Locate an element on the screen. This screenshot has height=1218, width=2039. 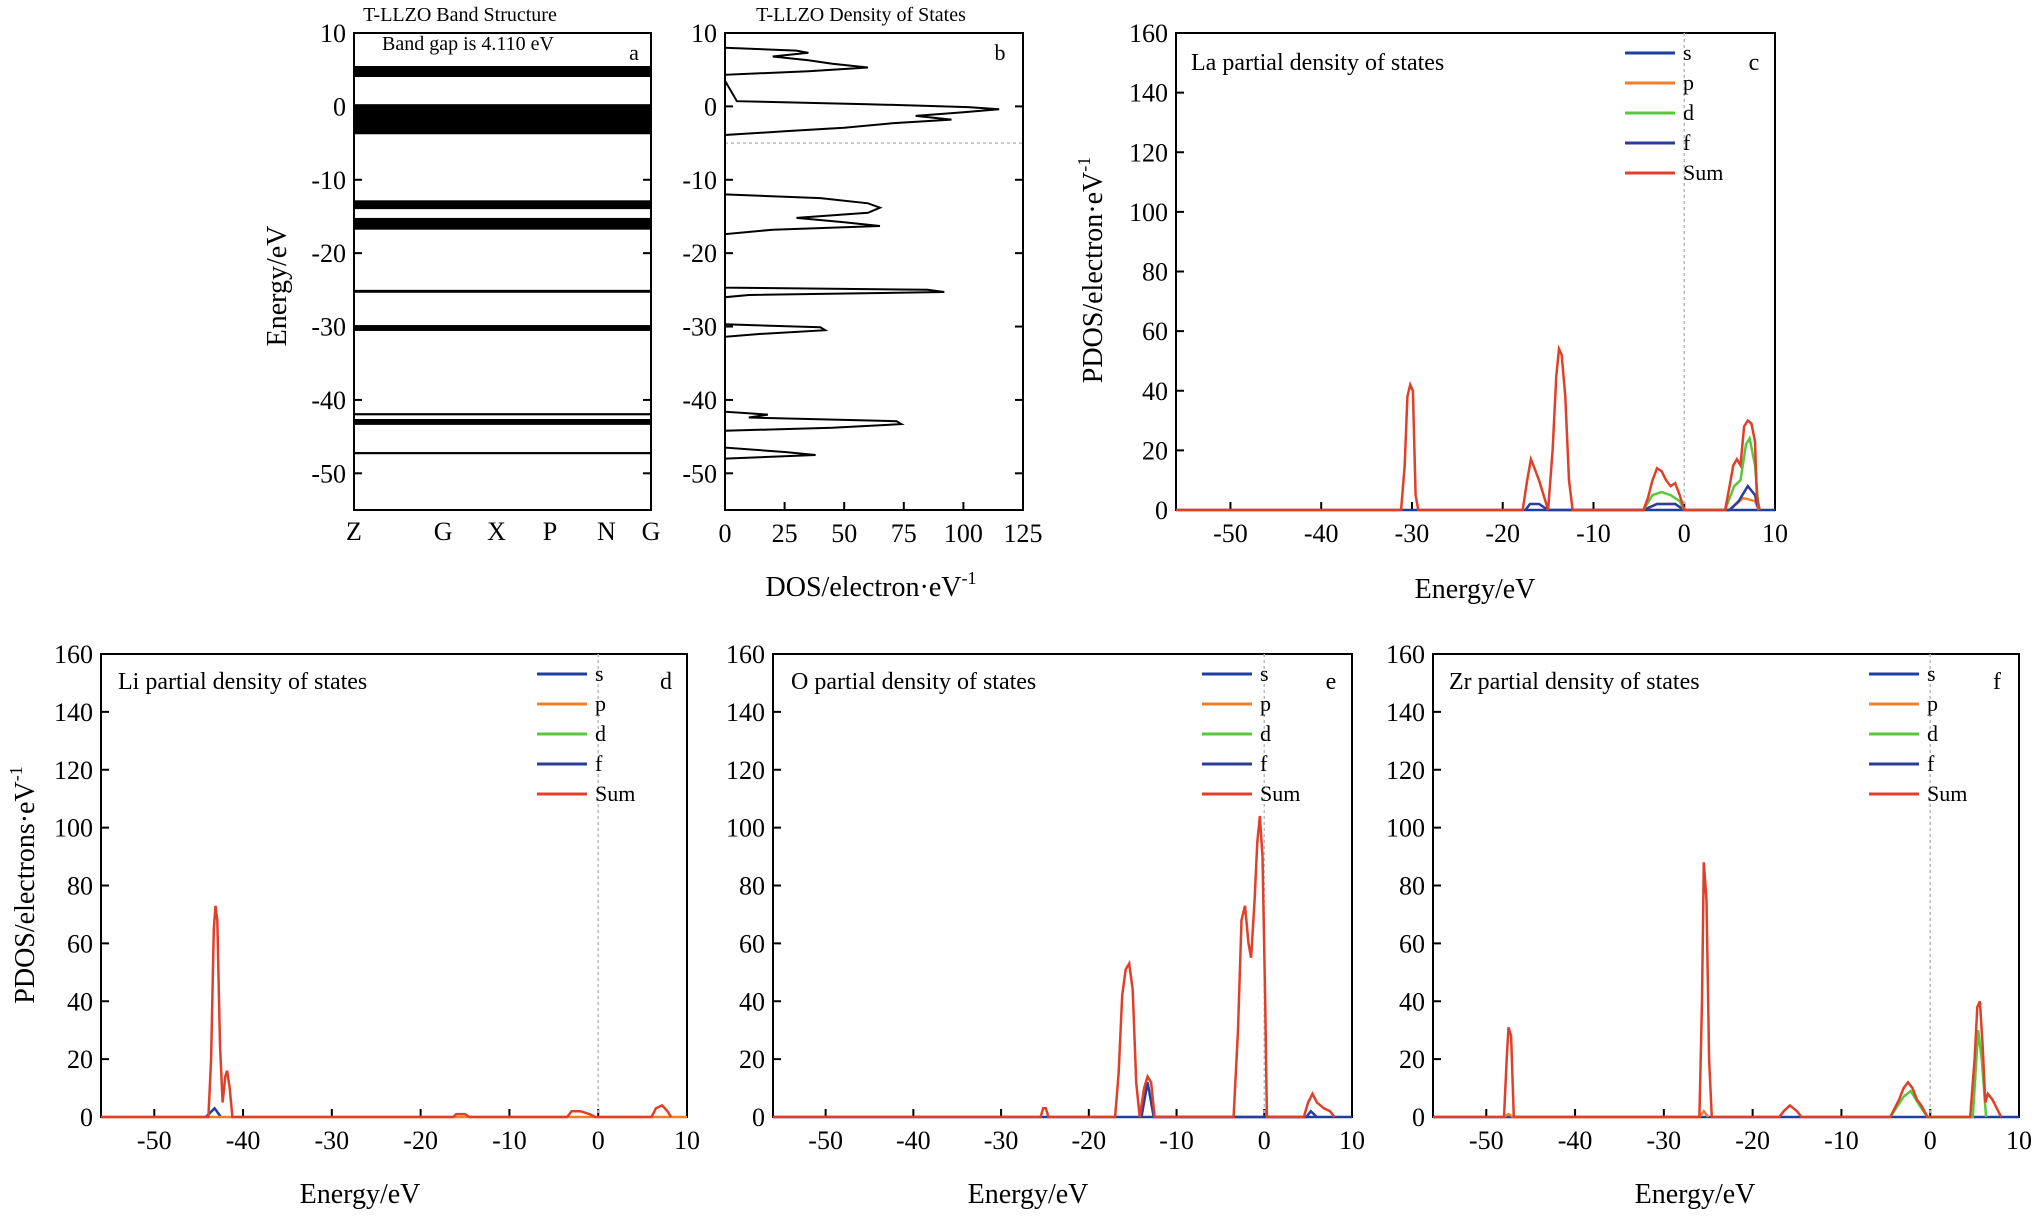
y-tick-label-c-1: 20 is located at coordinates (1155, 450).